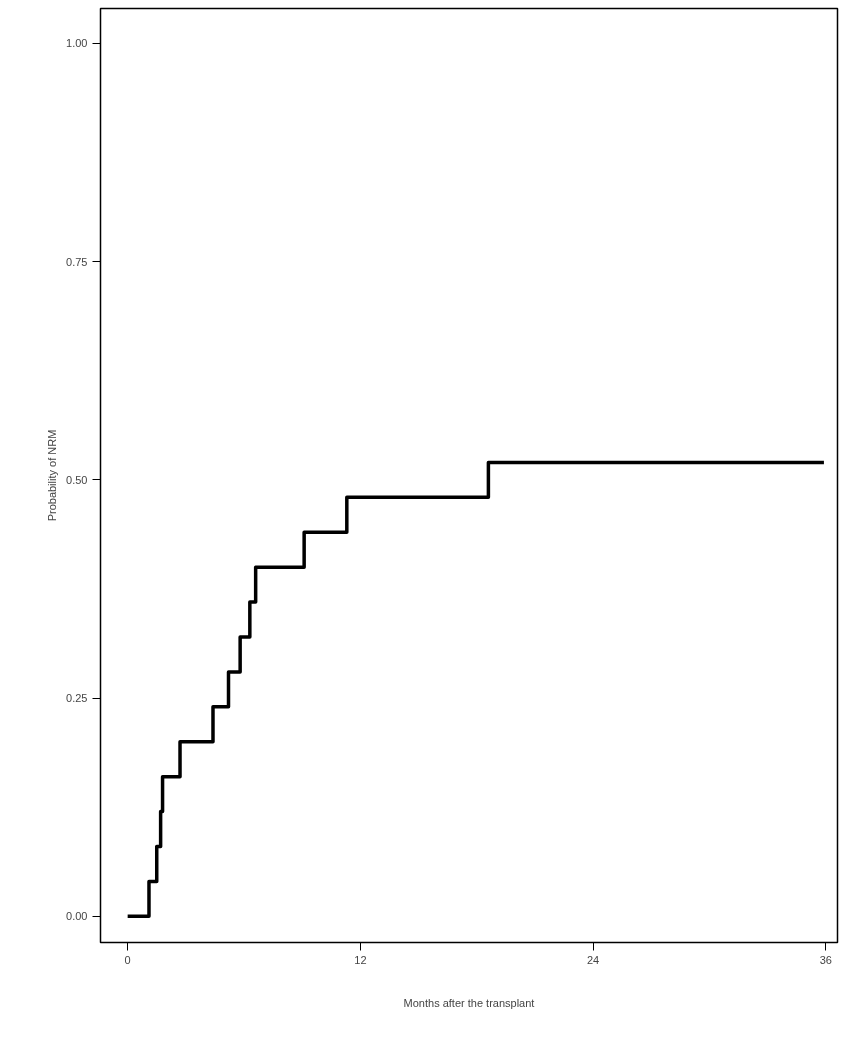 Image resolution: width=841 pixels, height=1038 pixels. I want to click on y-tick-label: 0.75, so click(77, 261).